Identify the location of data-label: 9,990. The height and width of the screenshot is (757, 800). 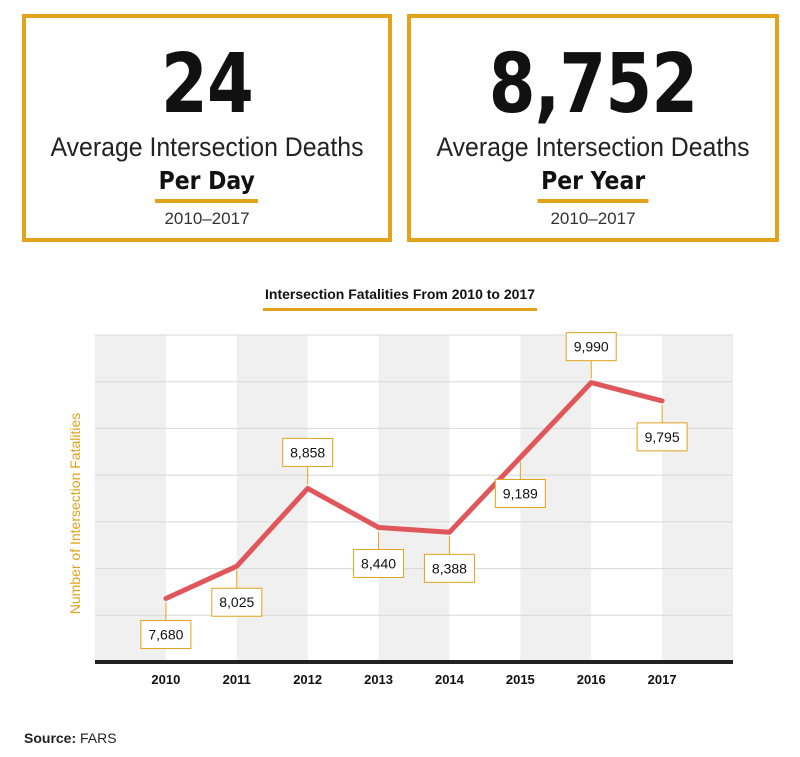
(591, 347).